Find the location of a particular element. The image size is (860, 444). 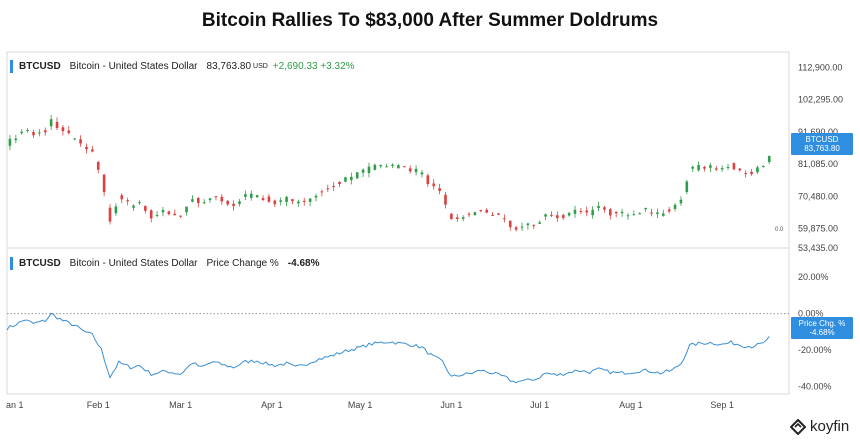

price-axis-label: 91,690.00 is located at coordinates (818, 132).